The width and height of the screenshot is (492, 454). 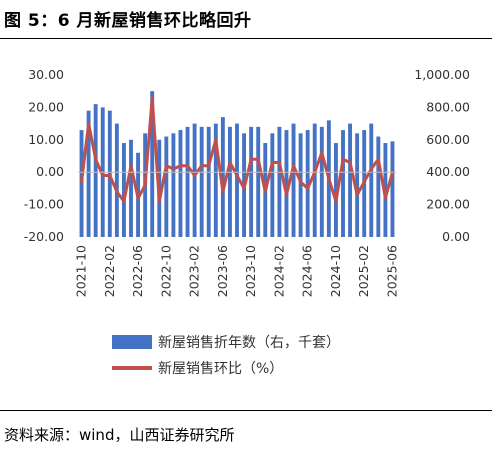 I want to click on y-right-tick-label: 800.00, so click(x=448, y=106).